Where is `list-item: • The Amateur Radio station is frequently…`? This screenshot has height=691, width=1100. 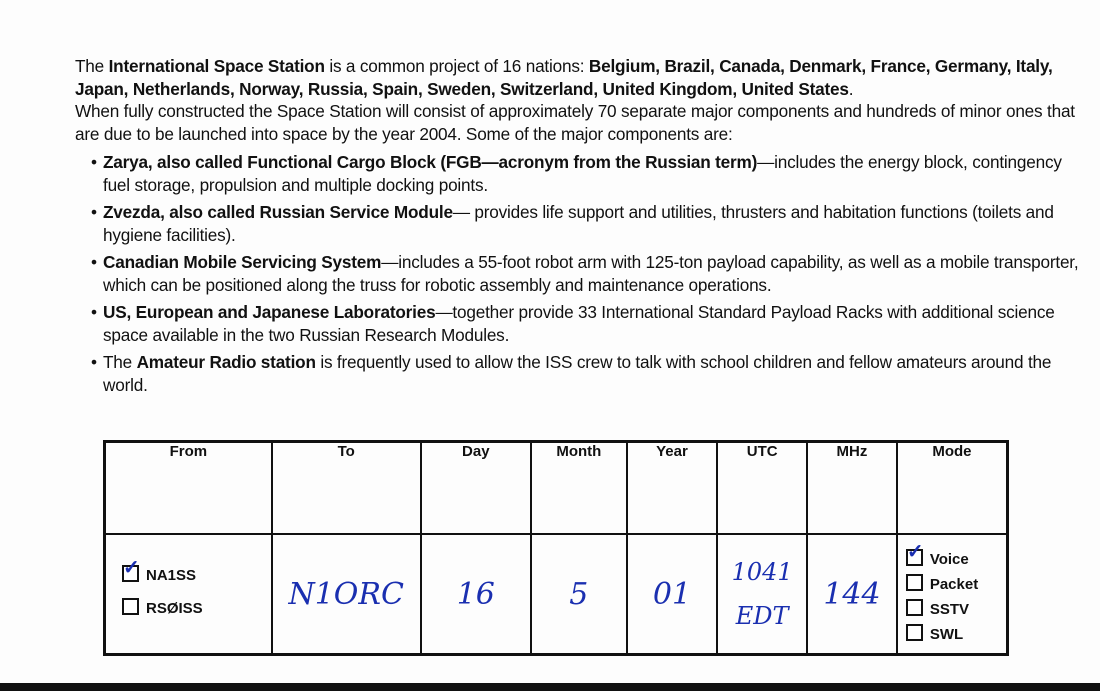 list-item: • The Amateur Radio station is frequently… is located at coordinates (571, 373).